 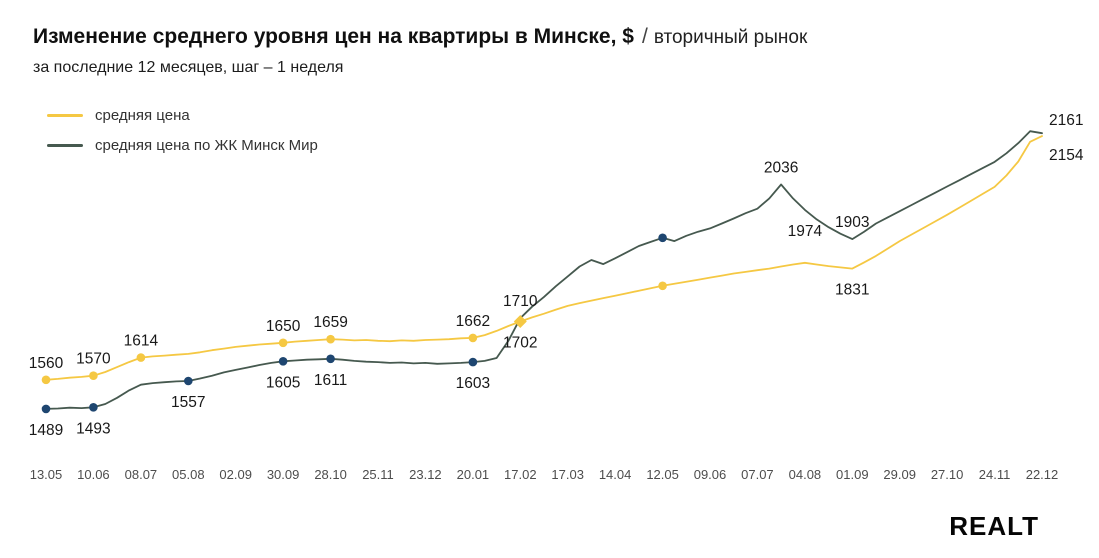 What do you see at coordinates (473, 321) in the screenshot?
I see `avg-price-point-label: 1662` at bounding box center [473, 321].